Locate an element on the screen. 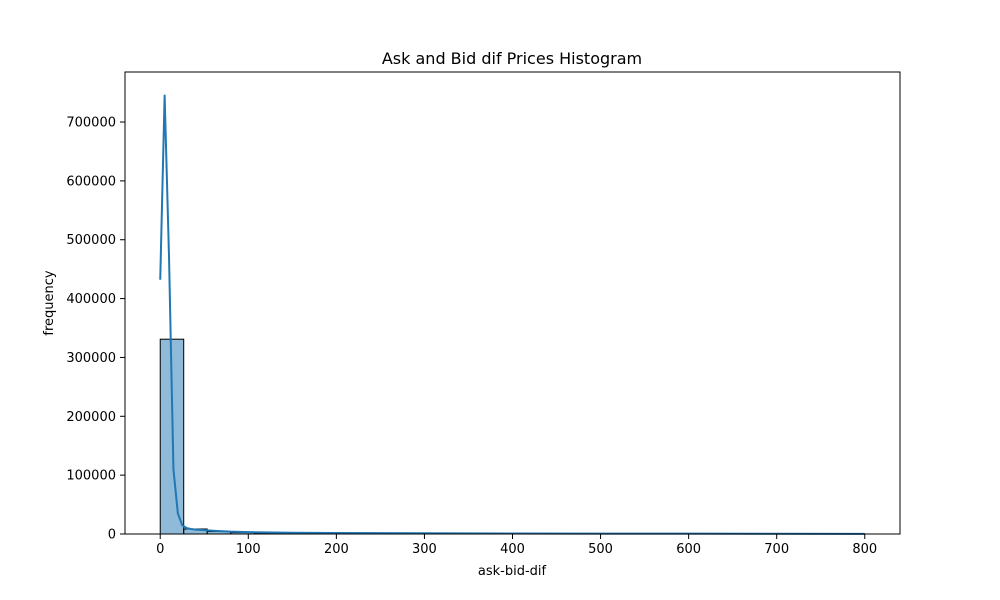  x-tick-label: 500 is located at coordinates (600, 549).